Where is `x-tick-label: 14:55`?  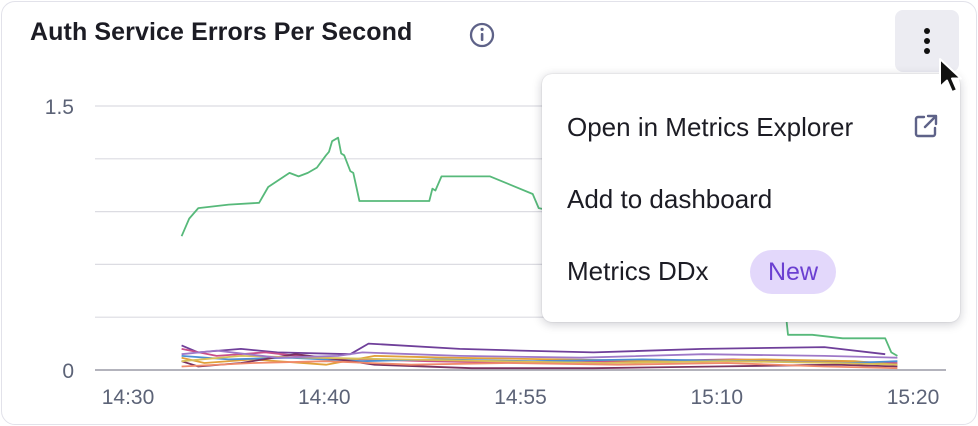 x-tick-label: 14:55 is located at coordinates (520, 397).